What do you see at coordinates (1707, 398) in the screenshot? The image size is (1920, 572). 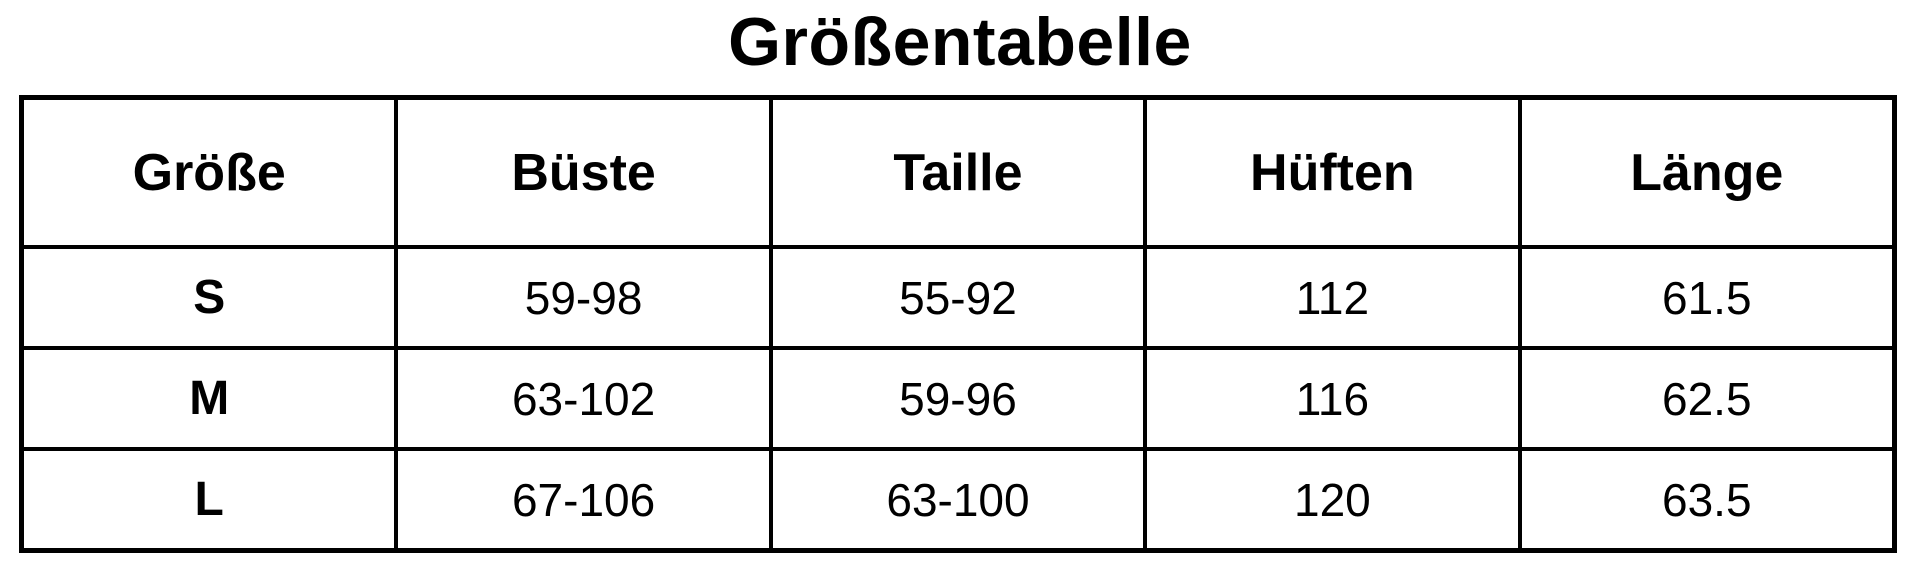 I see `length-value: 62.5` at bounding box center [1707, 398].